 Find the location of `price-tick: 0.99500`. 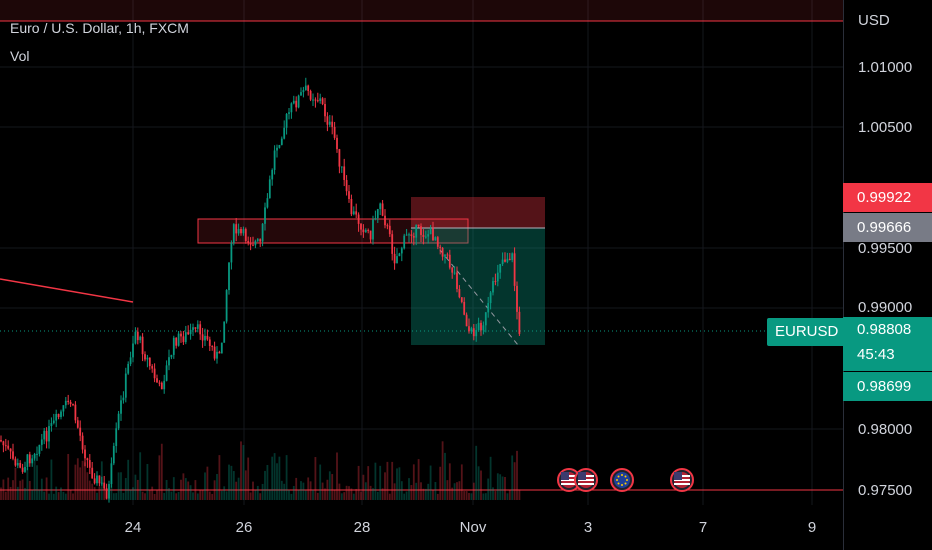

price-tick: 0.99500 is located at coordinates (885, 248).